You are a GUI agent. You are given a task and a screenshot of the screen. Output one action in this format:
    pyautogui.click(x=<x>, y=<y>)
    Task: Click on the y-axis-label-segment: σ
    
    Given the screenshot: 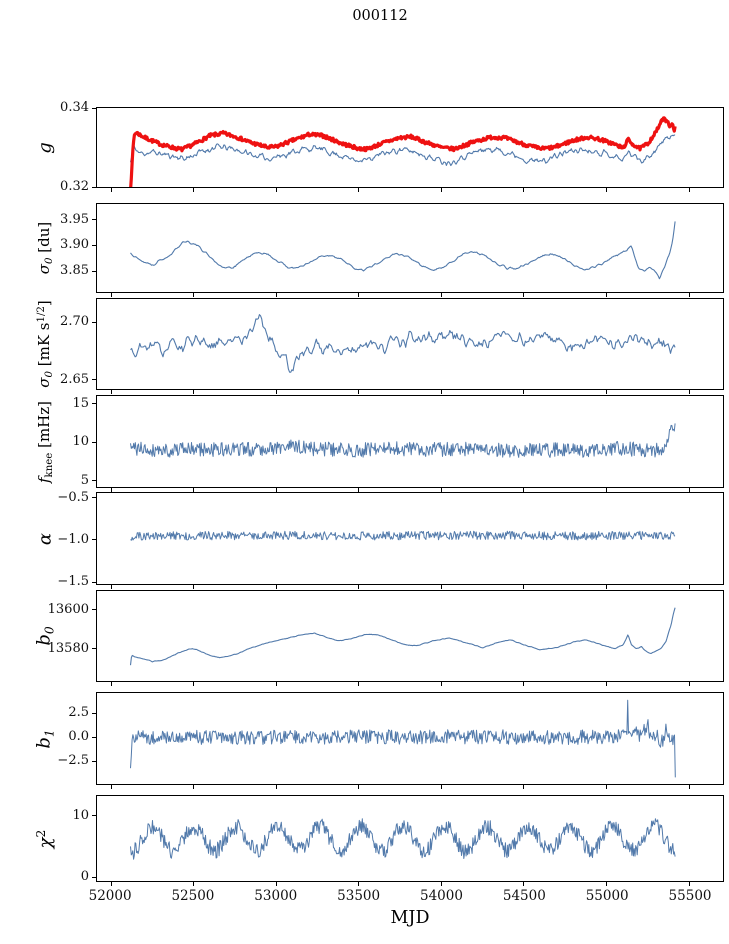 What is the action you would take?
    pyautogui.click(x=43, y=269)
    